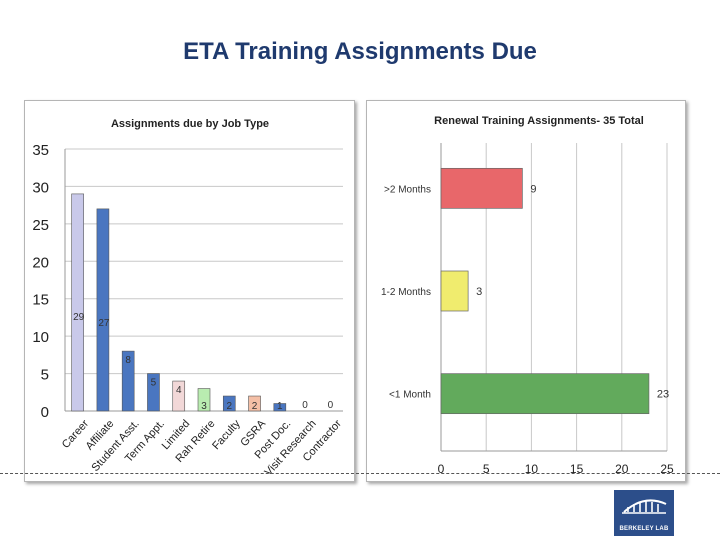 Image resolution: width=720 pixels, height=540 pixels. I want to click on x-tick-label: 5, so click(486, 469).